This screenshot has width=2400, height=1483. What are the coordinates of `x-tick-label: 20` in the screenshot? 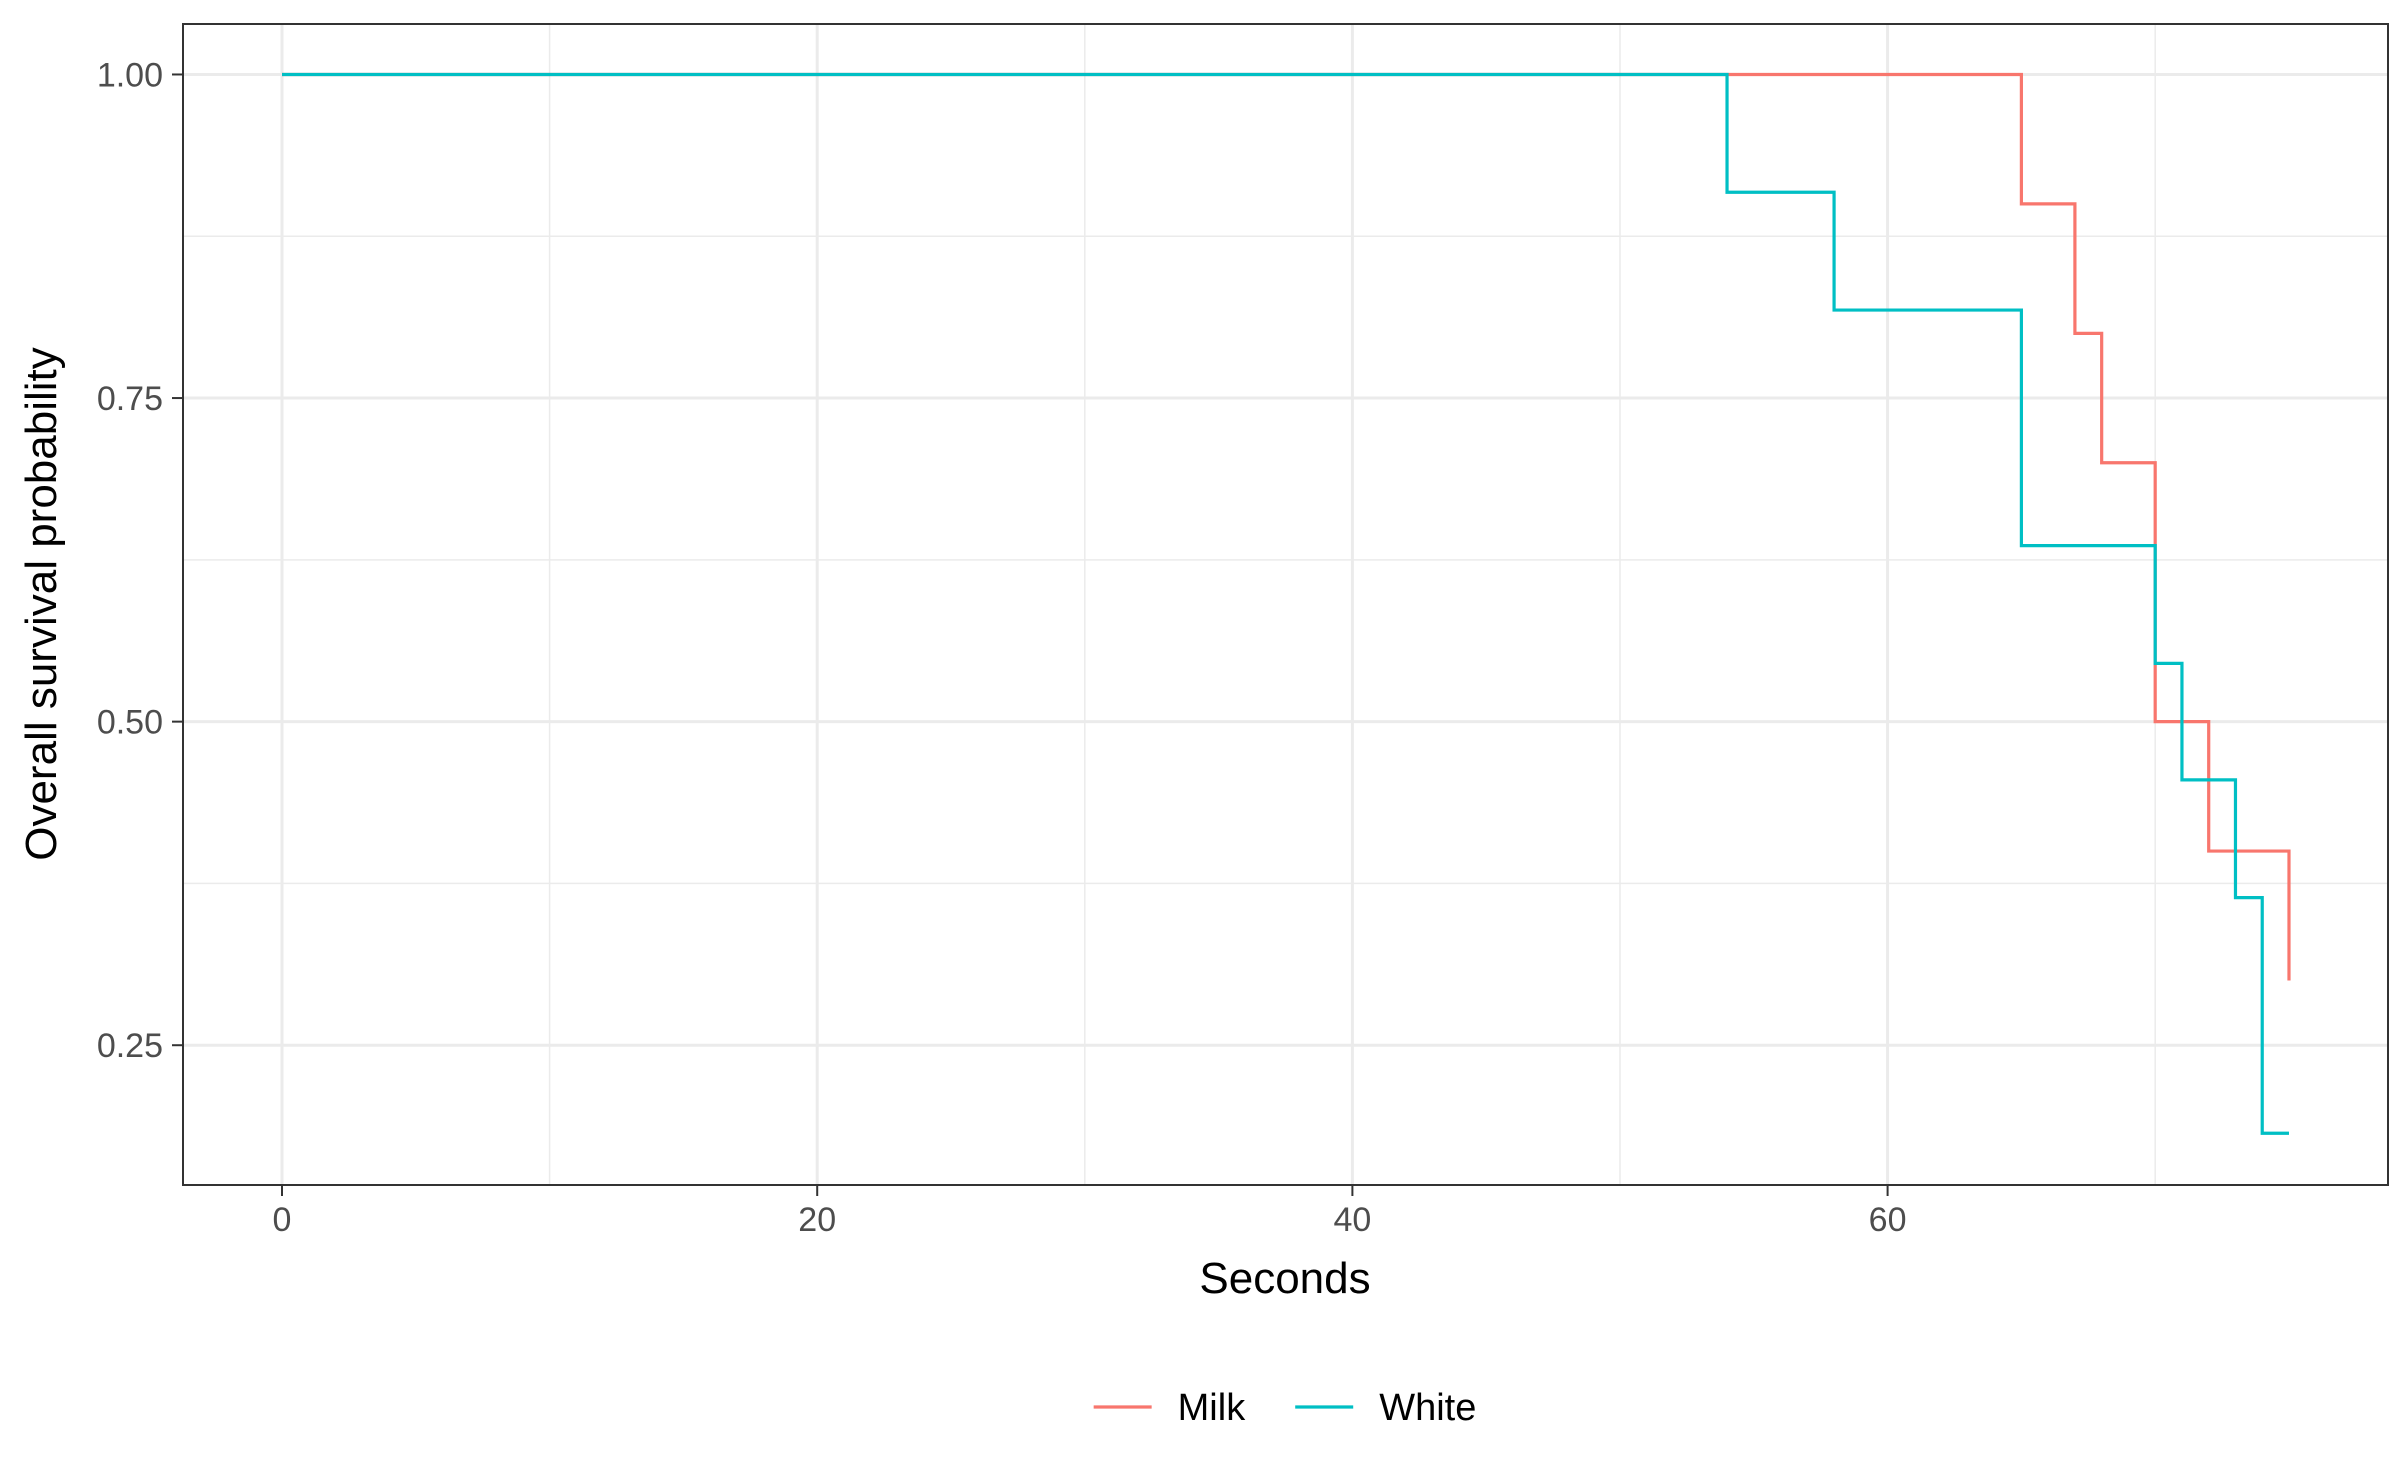 It's located at (817, 1220).